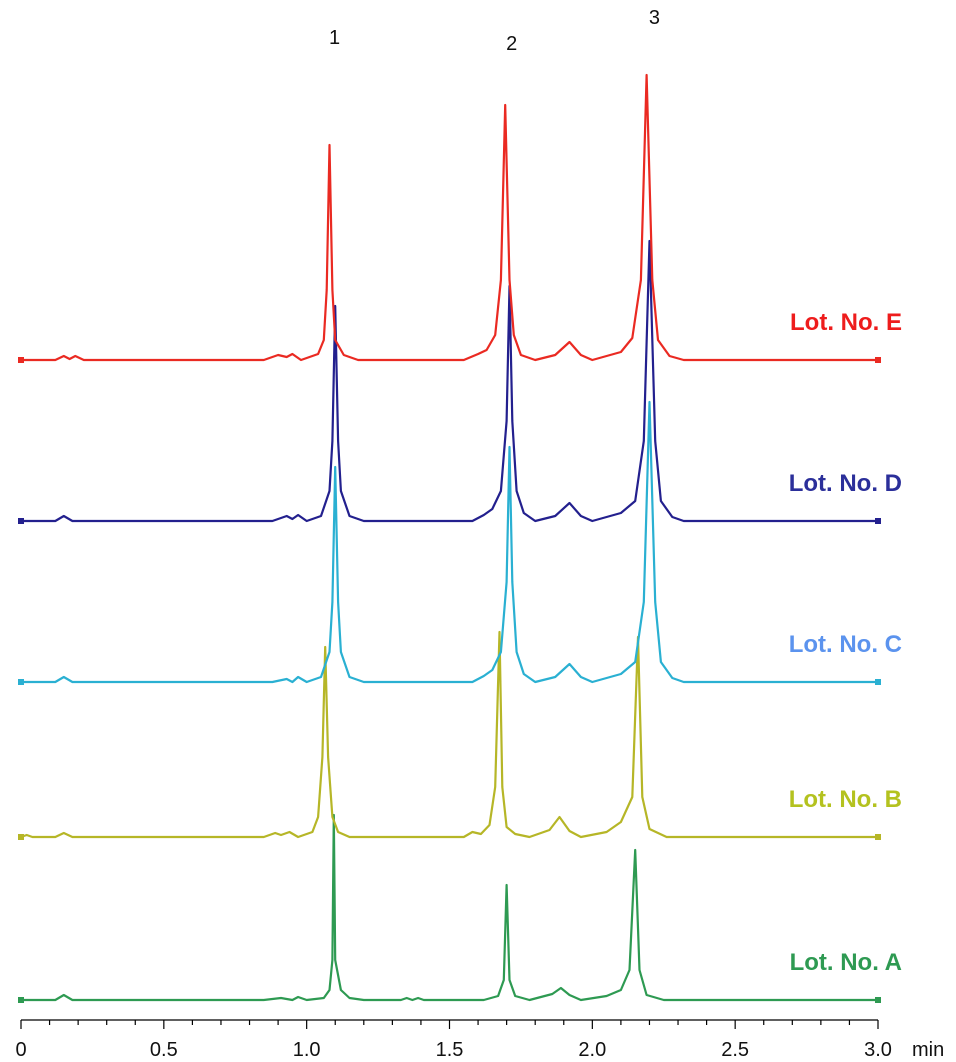 The height and width of the screenshot is (1062, 956). What do you see at coordinates (20, 1050) in the screenshot?
I see `x-tick-label: 0` at bounding box center [20, 1050].